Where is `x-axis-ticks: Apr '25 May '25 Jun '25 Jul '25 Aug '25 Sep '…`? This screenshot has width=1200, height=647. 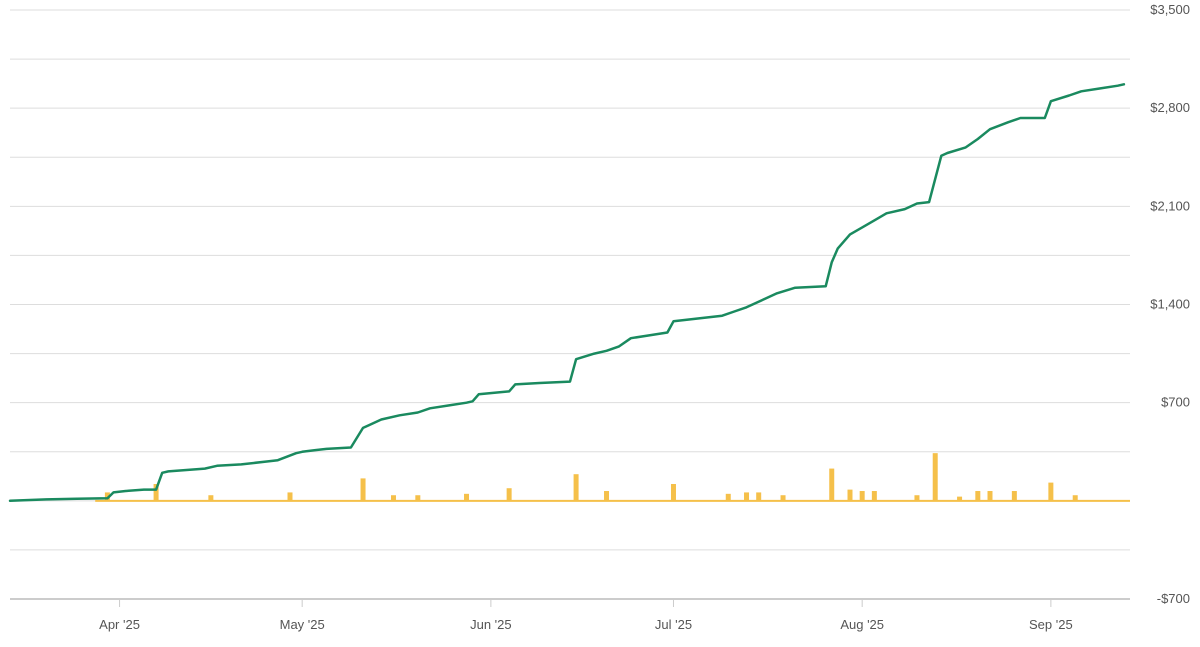
x-axis-ticks: Apr '25 May '25 Jun '25 Jul '25 Aug '25 Sep '… is located at coordinates (586, 615).